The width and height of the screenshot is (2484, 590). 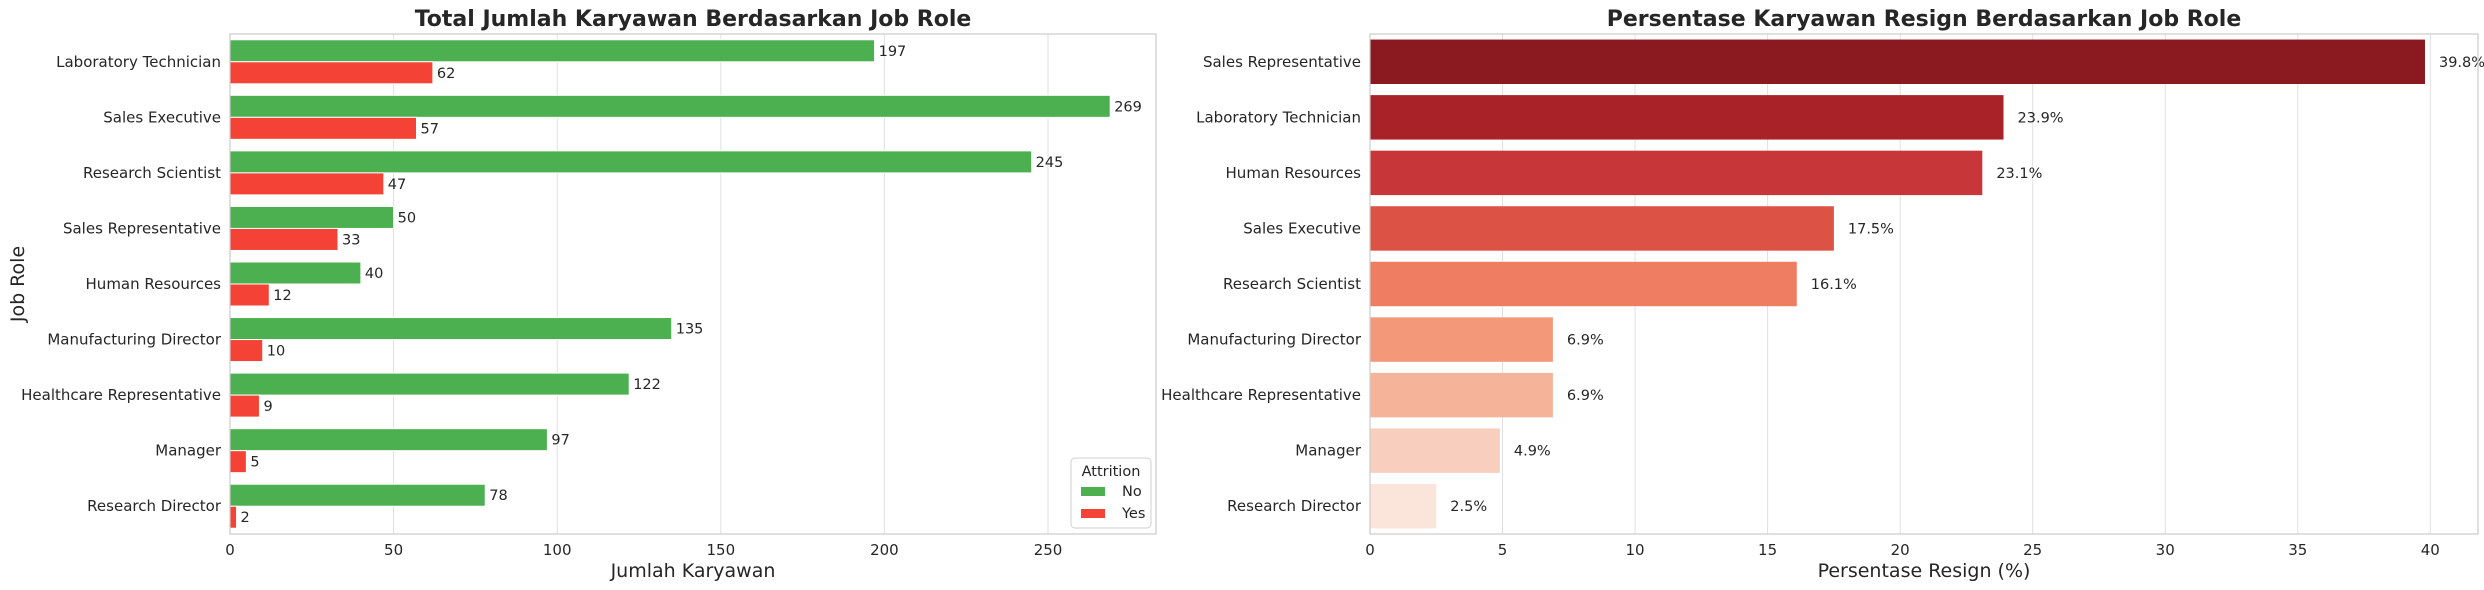 What do you see at coordinates (1133, 514) in the screenshot?
I see `legend-label-yes: Yes` at bounding box center [1133, 514].